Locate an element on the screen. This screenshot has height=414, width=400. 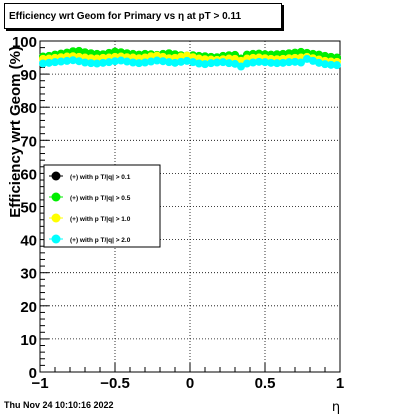
x-tick-label: 0 is located at coordinates (190, 383).